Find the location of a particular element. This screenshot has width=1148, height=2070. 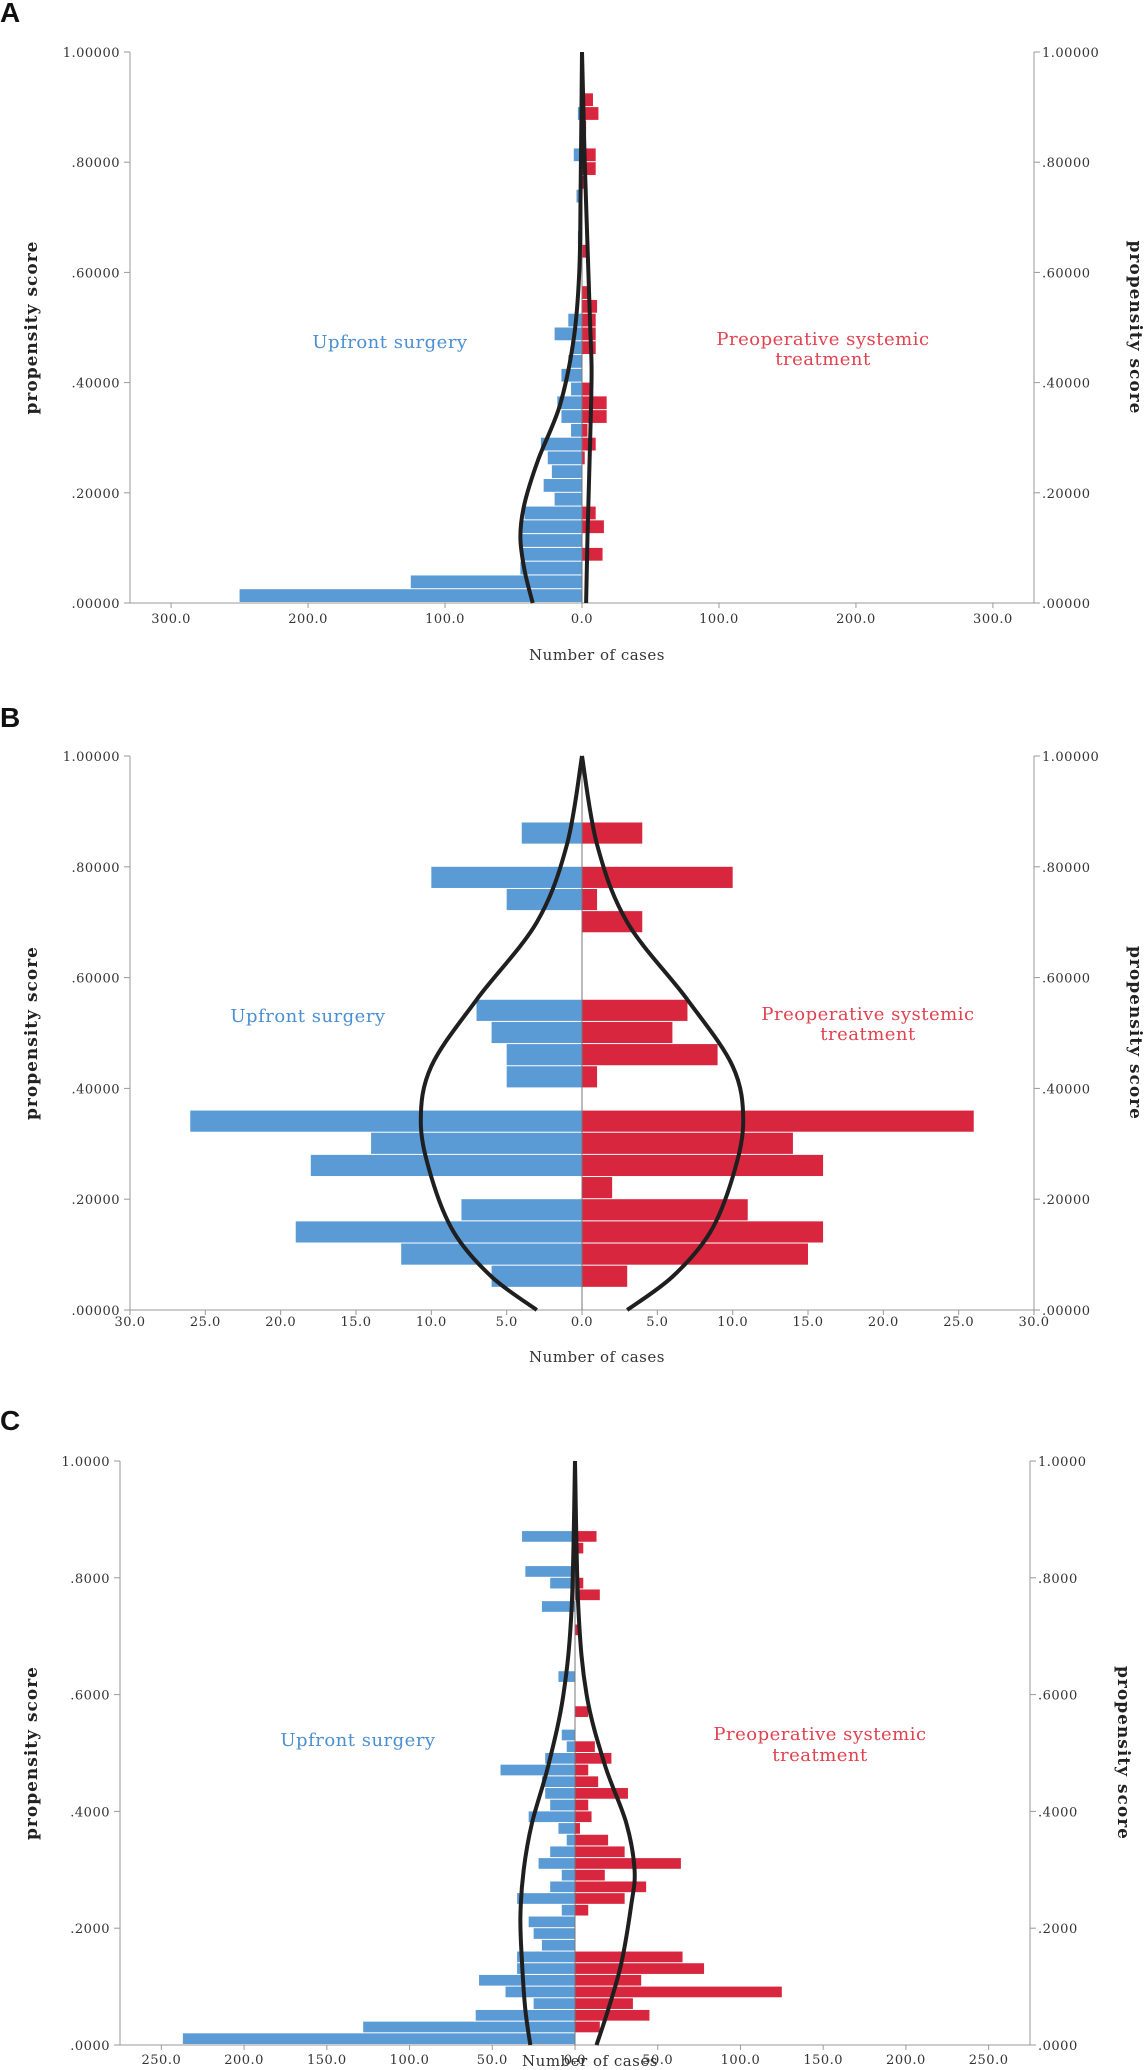

y-tick-label-left: .6000 is located at coordinates (90, 1696).